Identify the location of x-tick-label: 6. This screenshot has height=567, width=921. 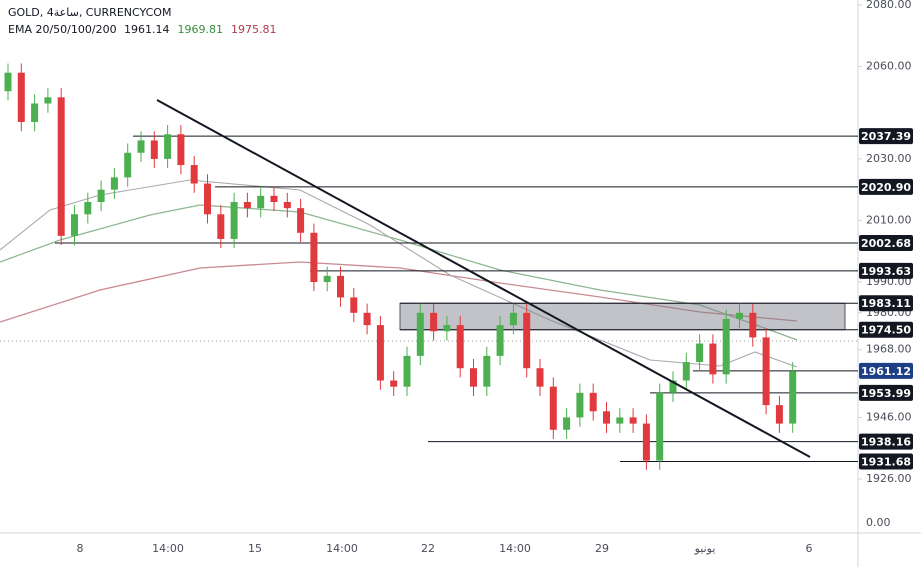
(809, 548).